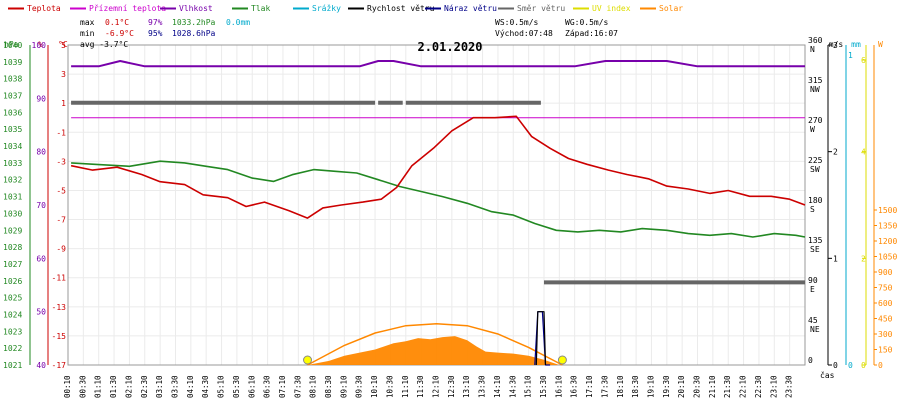 The height and width of the screenshot is (400, 900). What do you see at coordinates (885, 319) in the screenshot?
I see `solar-tick-label: 450` at bounding box center [885, 319].